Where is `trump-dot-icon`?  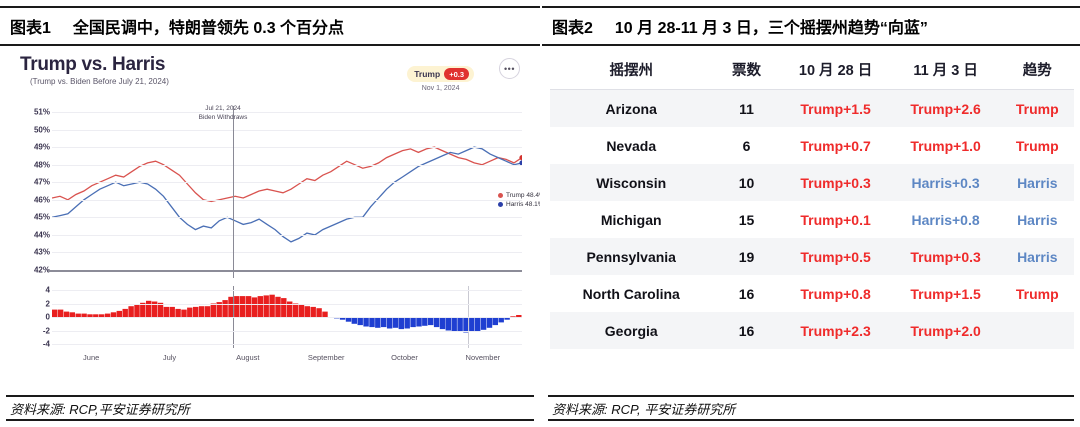
trump-dot-icon is located at coordinates (500, 195).